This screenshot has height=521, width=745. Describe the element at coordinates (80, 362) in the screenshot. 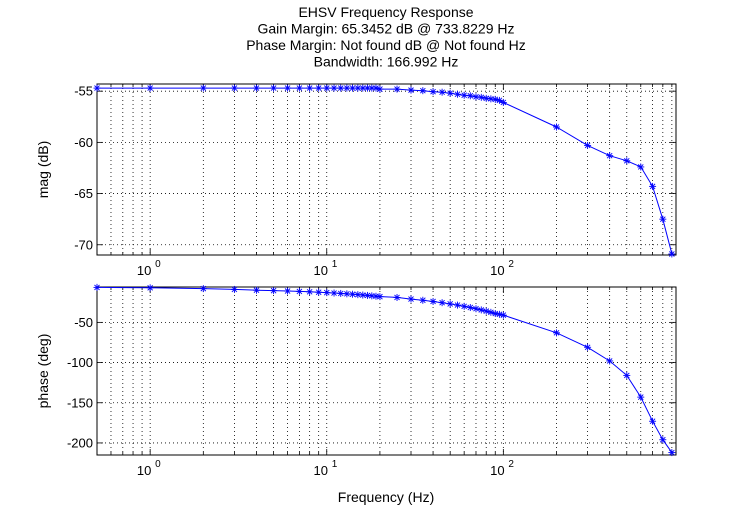

I see `y-tick-label: -100` at that location.